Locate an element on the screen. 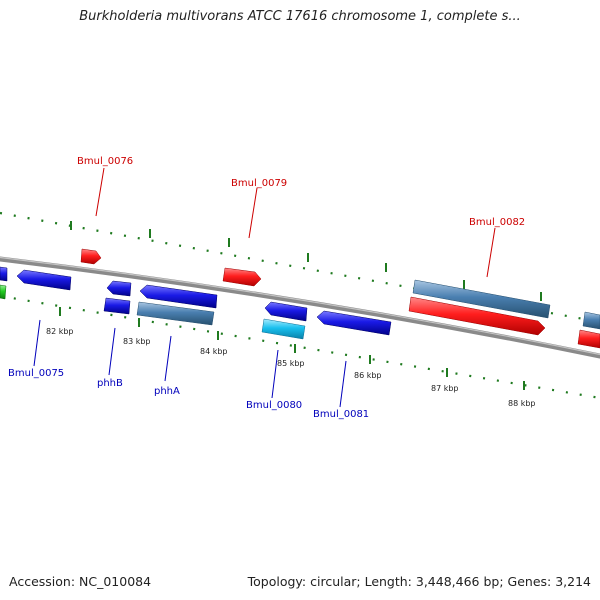 The width and height of the screenshot is (600, 600). cds-right-edge is located at coordinates (591, 320).